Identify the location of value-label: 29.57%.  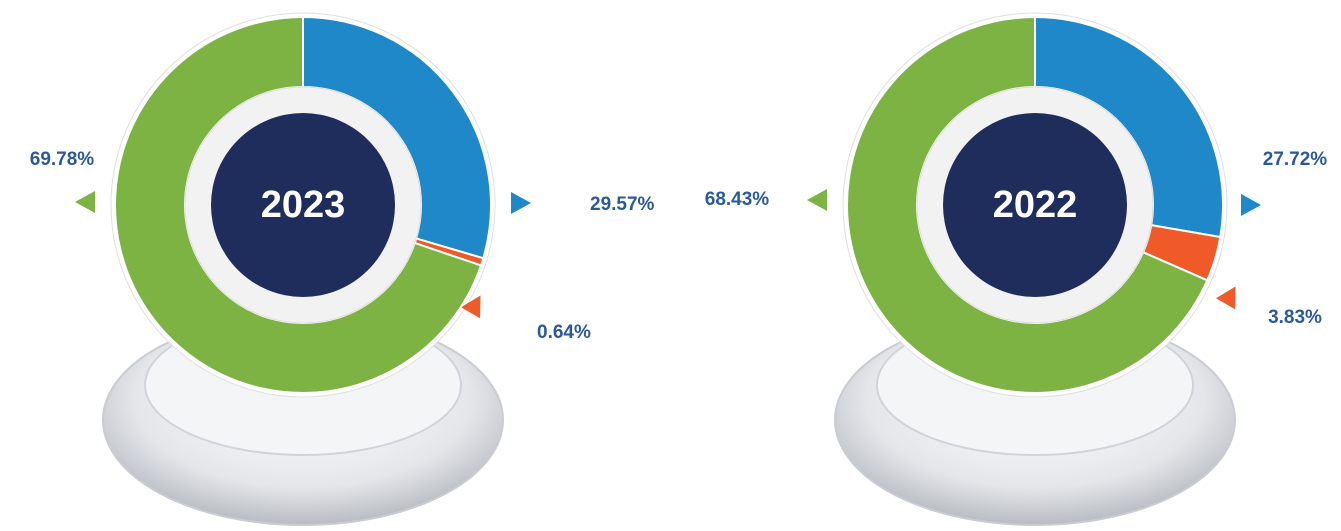
(622, 204).